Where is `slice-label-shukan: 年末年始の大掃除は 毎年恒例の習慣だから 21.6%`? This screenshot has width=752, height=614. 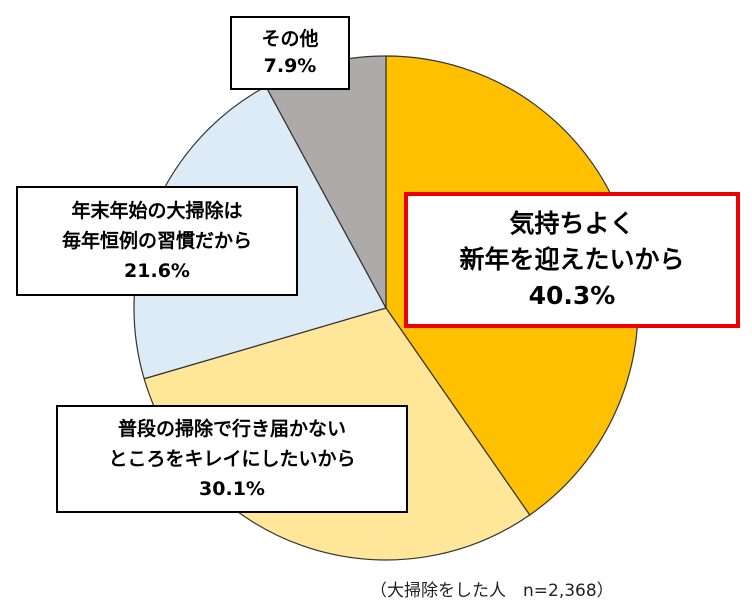
slice-label-shukan: 年末年始の大掃除は 毎年恒例の習慣だから 21.6% is located at coordinates (157, 241).